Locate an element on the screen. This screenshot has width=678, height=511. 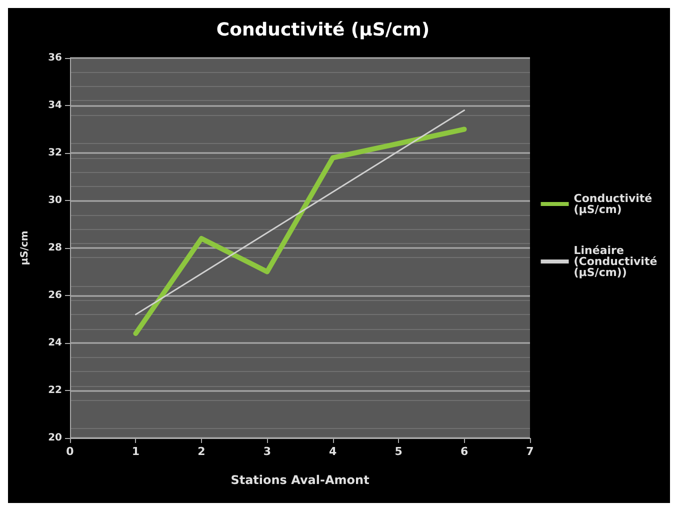
legend-label: Conductivité (µS/cm) is located at coordinates (615, 204).